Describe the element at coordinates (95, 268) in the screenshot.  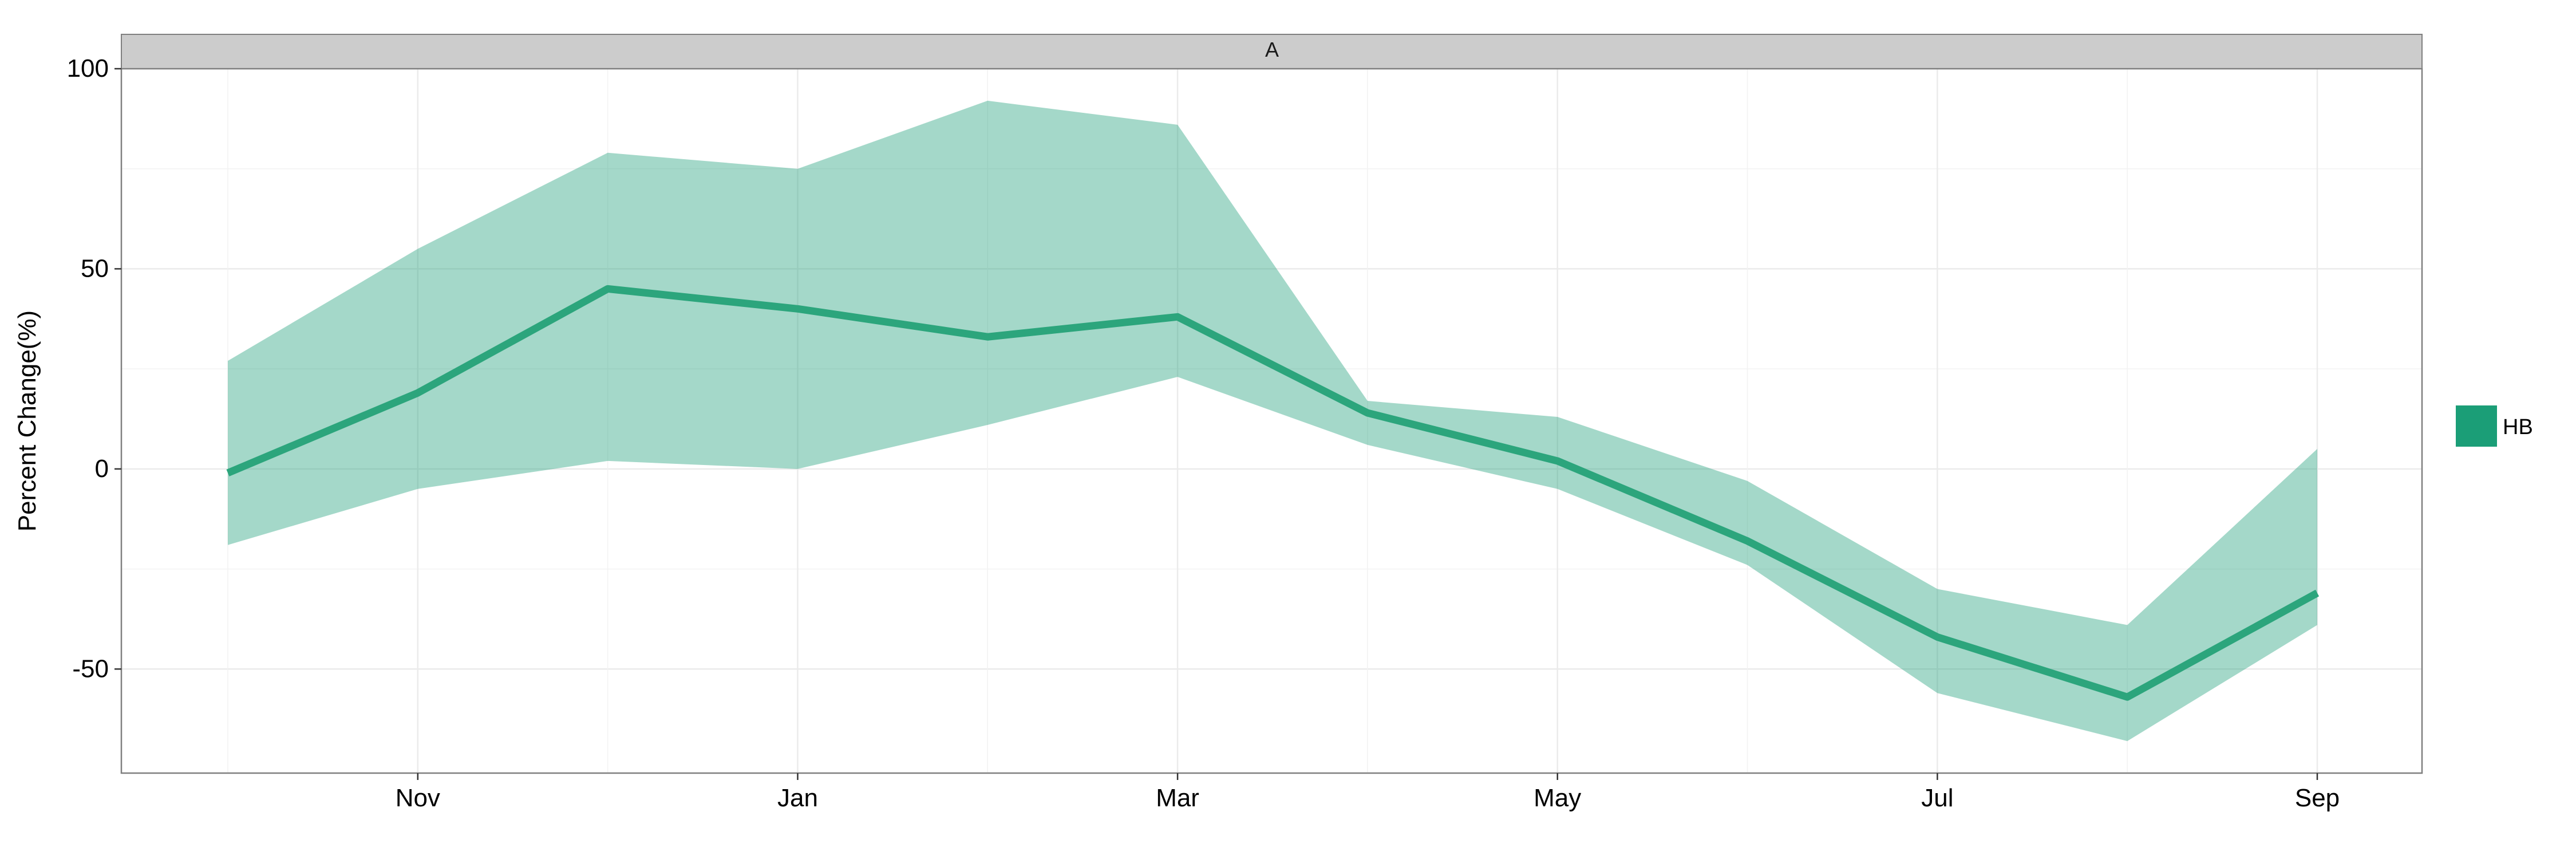
I see `y-tick-label: 50` at that location.